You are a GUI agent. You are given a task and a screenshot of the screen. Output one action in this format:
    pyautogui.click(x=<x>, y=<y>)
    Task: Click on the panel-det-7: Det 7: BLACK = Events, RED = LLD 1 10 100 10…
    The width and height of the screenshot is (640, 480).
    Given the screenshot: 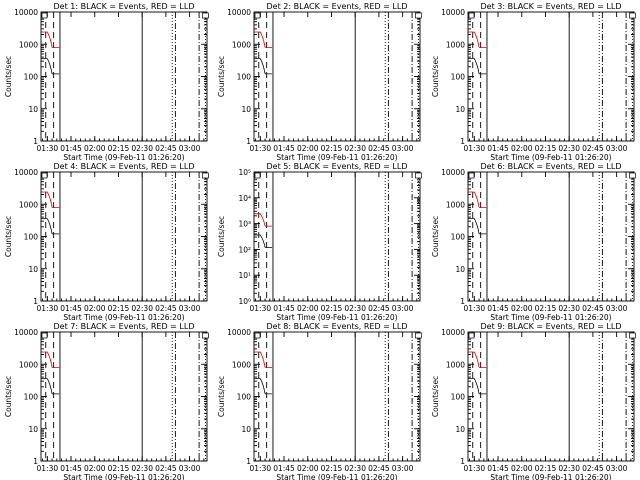 What is the action you would take?
    pyautogui.click(x=106, y=401)
    